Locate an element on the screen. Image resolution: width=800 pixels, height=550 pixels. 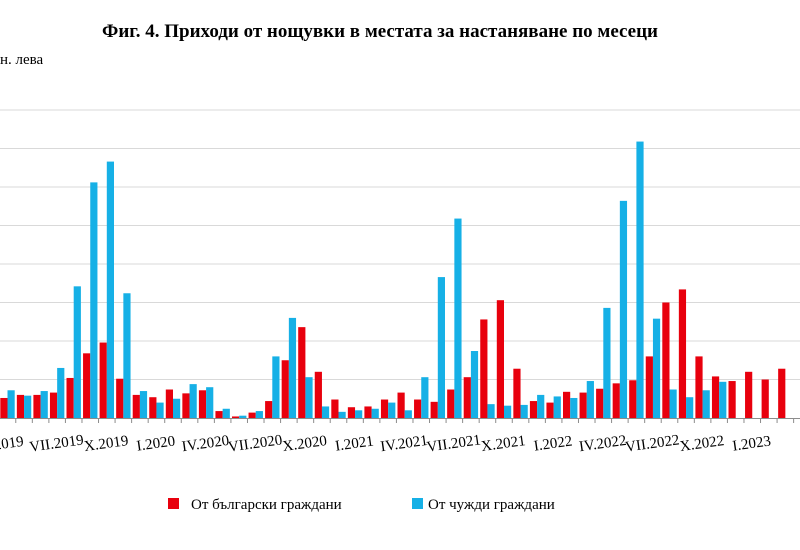
x-tick-label: X.2022 is located at coordinates (702, 444).